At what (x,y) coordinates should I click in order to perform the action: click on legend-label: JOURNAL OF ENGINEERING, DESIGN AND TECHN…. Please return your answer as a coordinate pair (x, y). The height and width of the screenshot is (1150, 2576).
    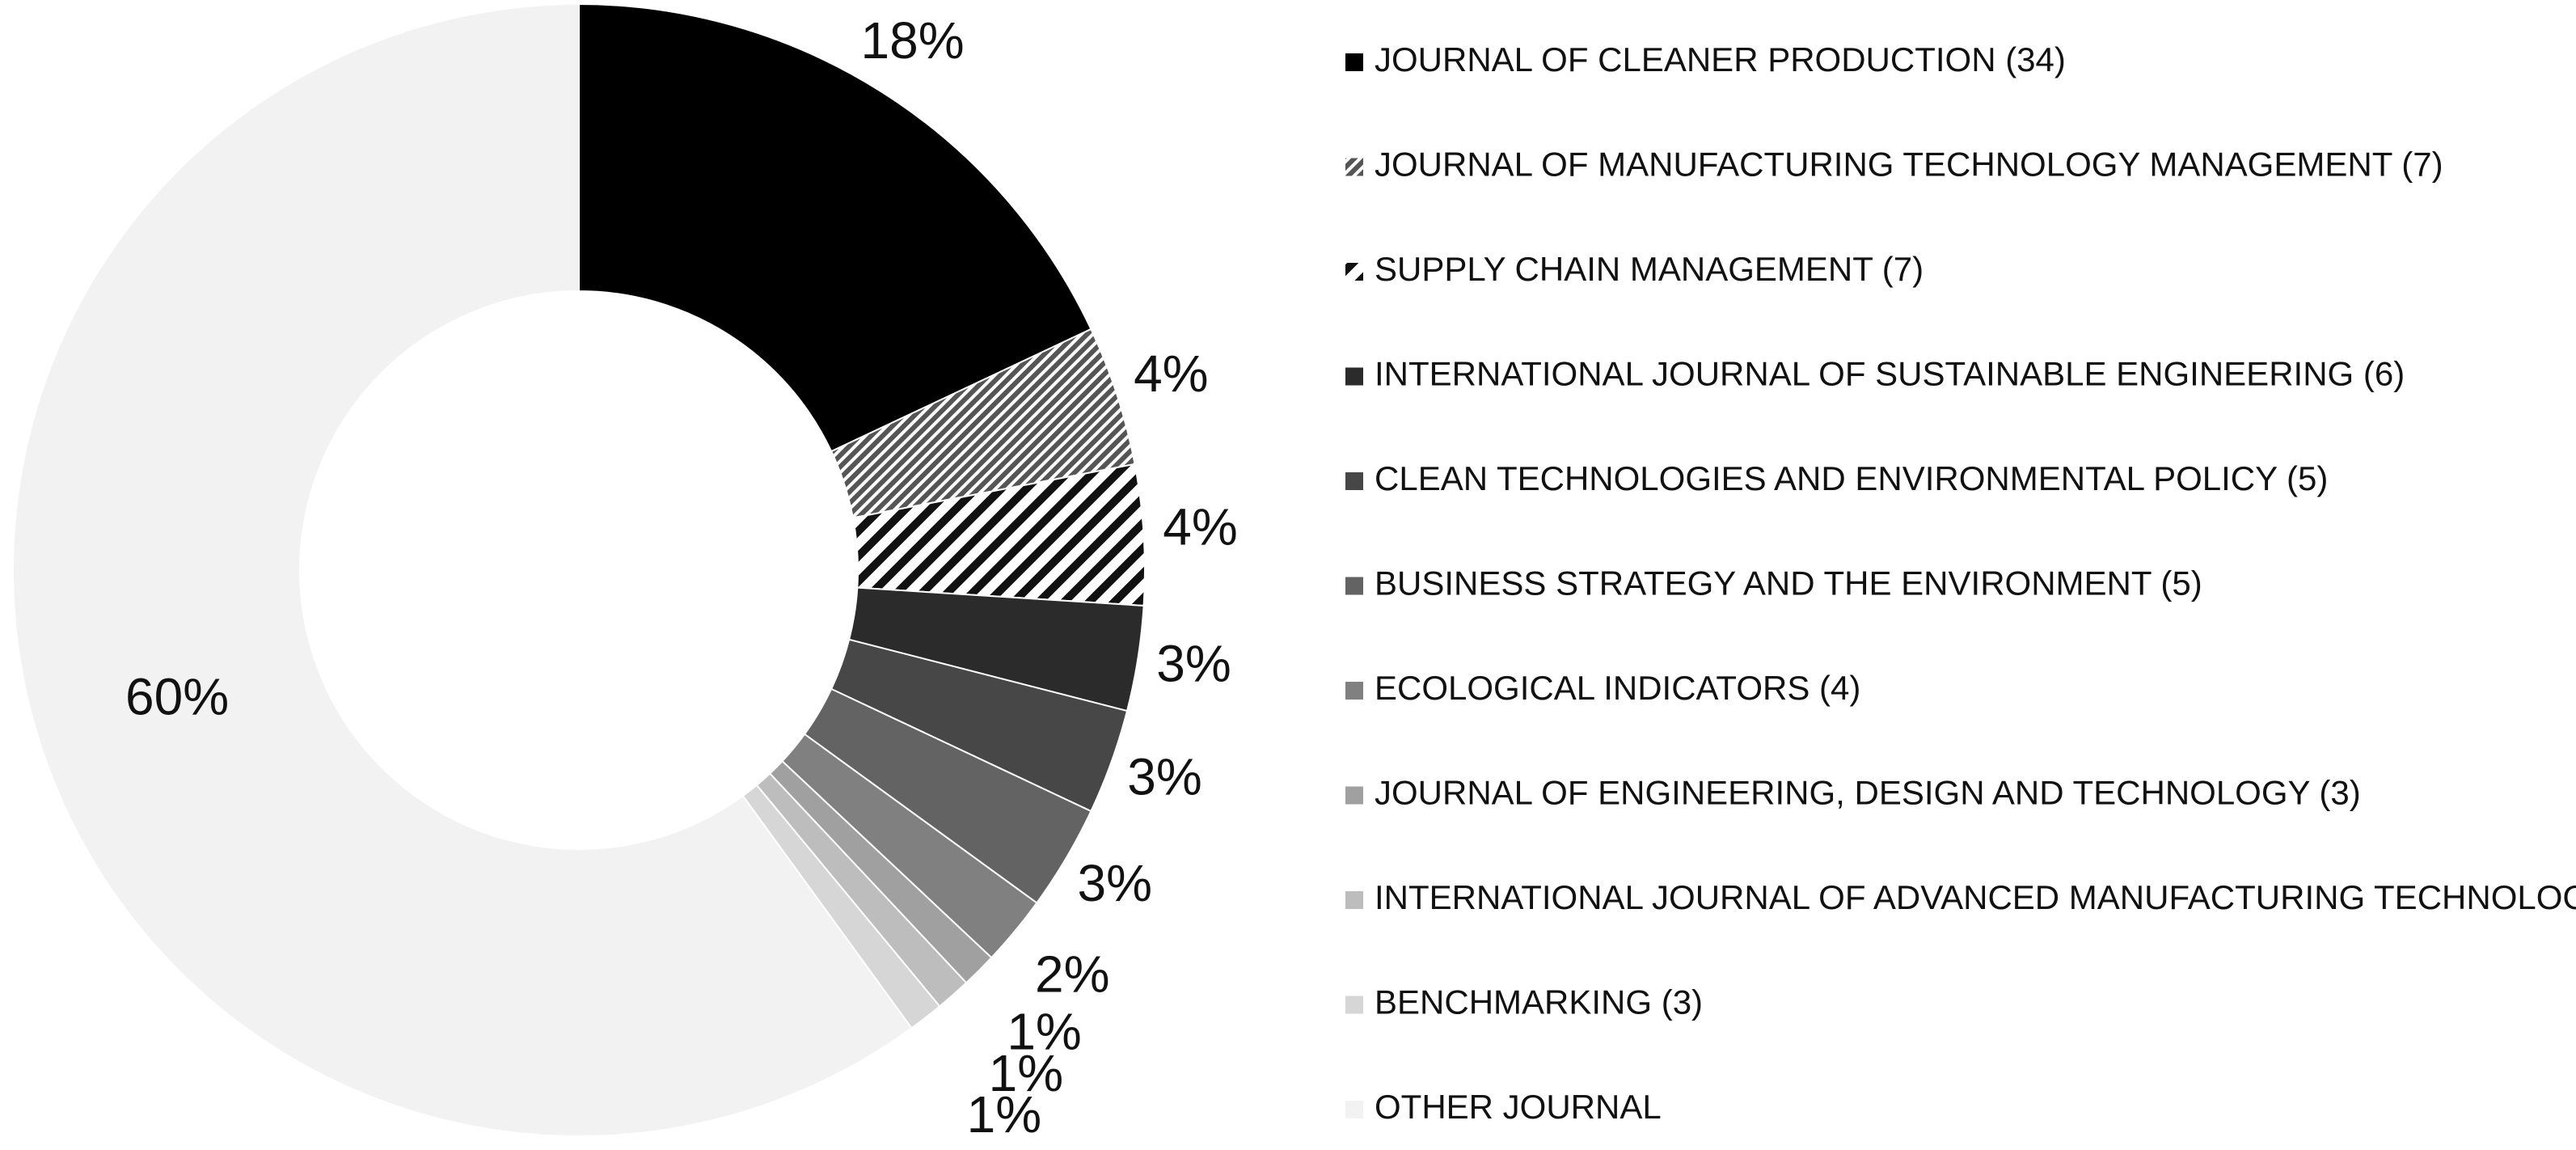
    Looking at the image, I should click on (1868, 793).